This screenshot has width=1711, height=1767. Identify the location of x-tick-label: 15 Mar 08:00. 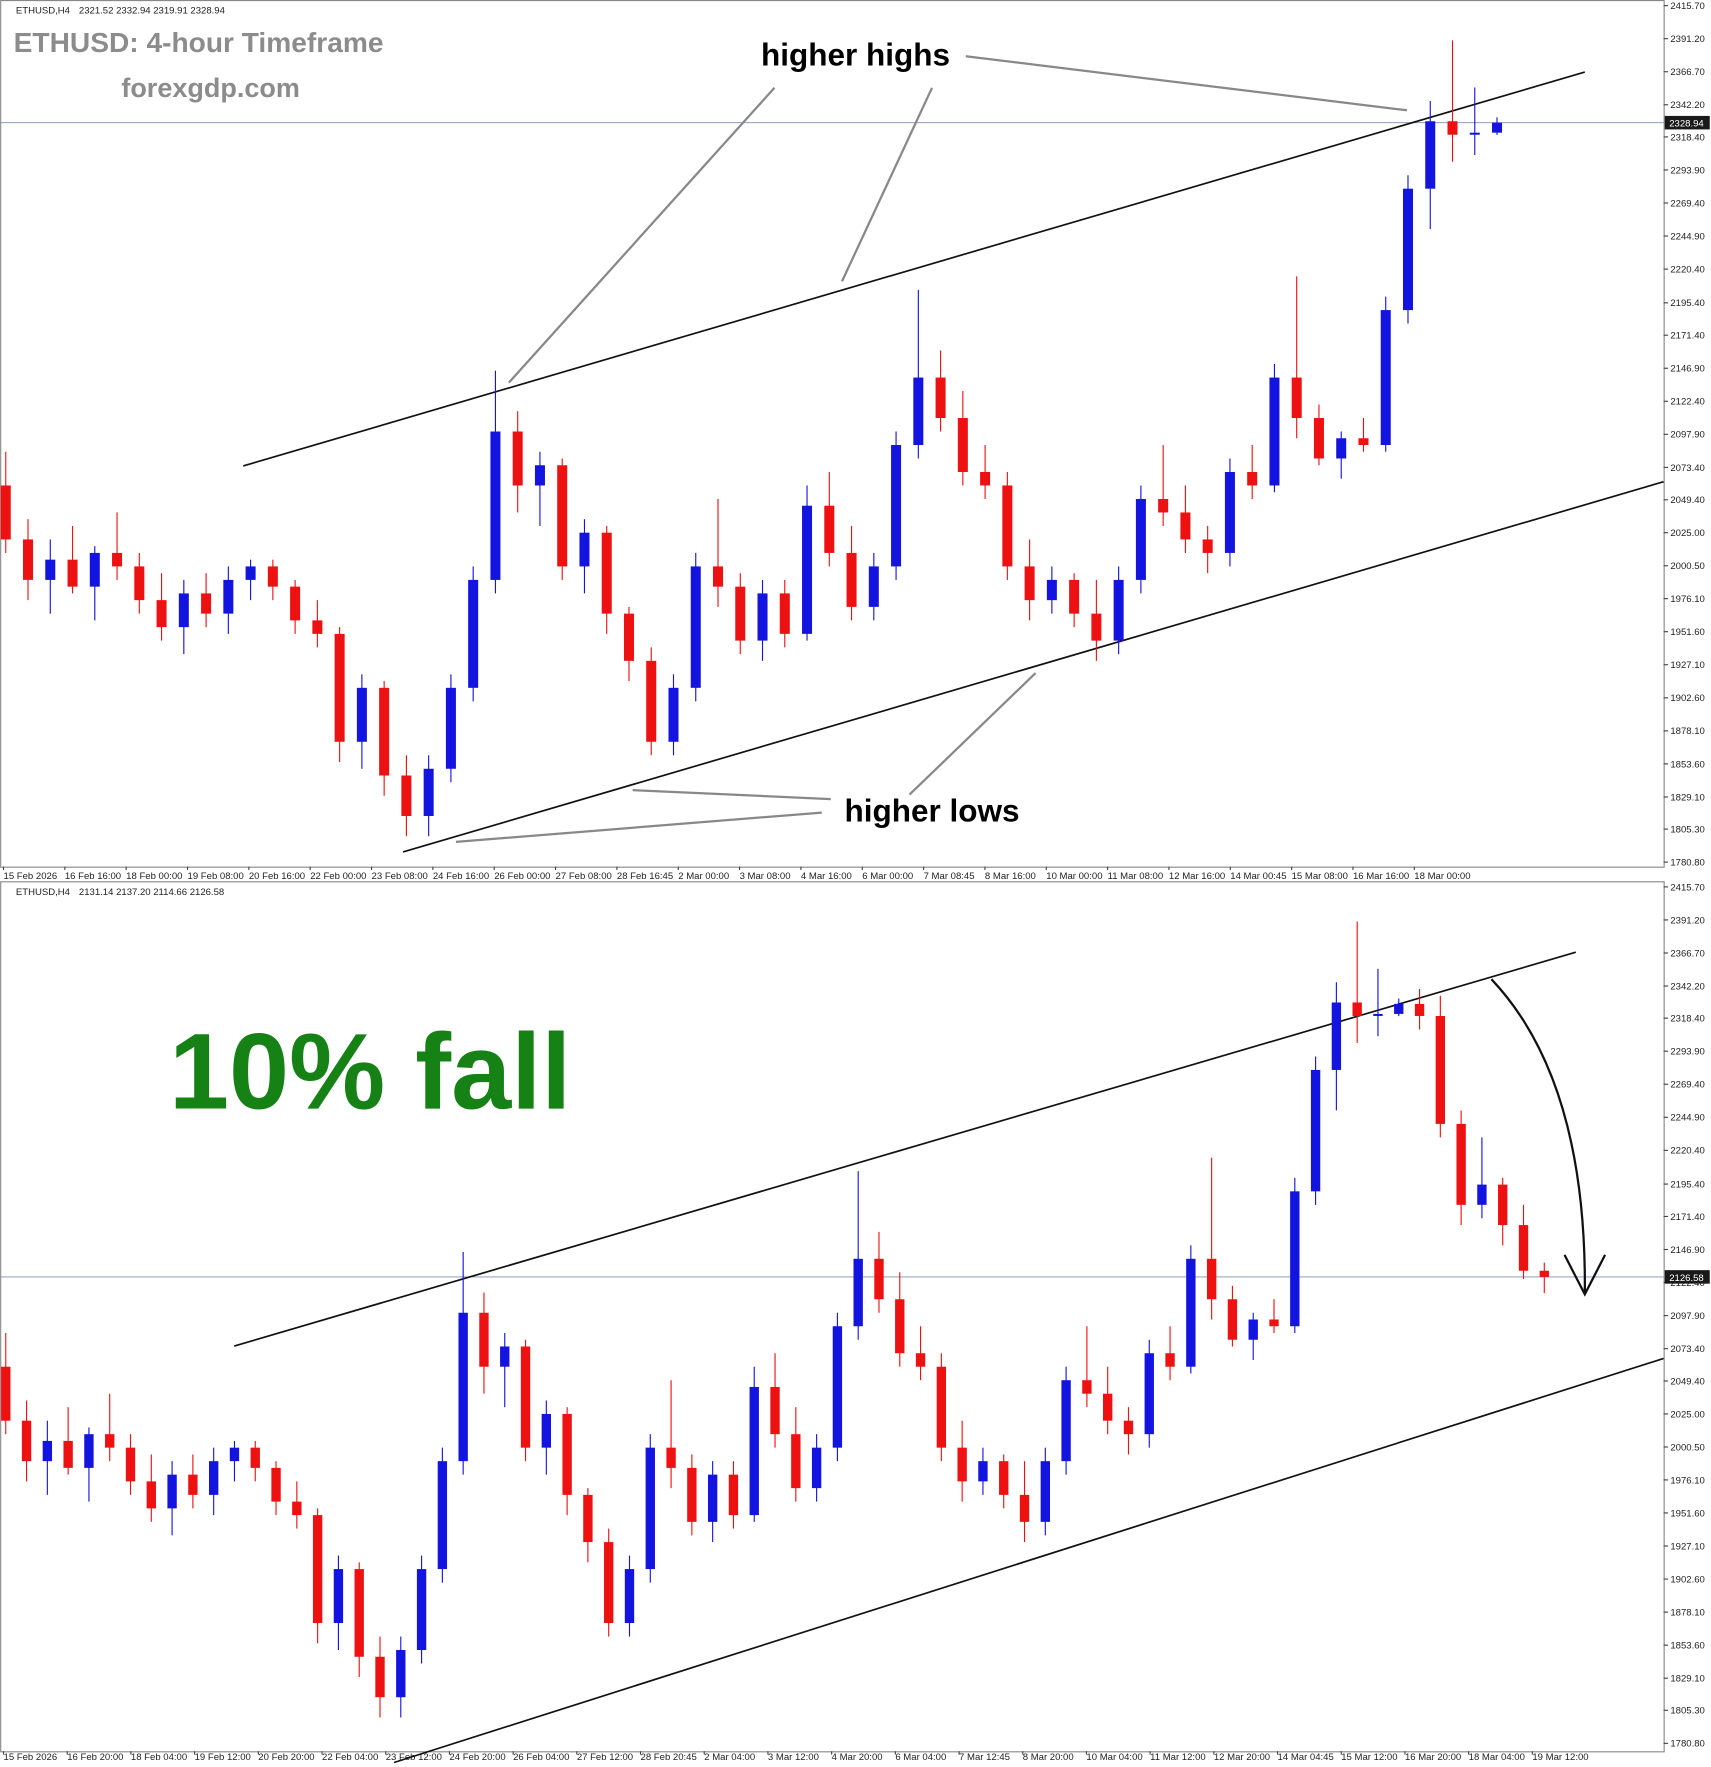
(1320, 876).